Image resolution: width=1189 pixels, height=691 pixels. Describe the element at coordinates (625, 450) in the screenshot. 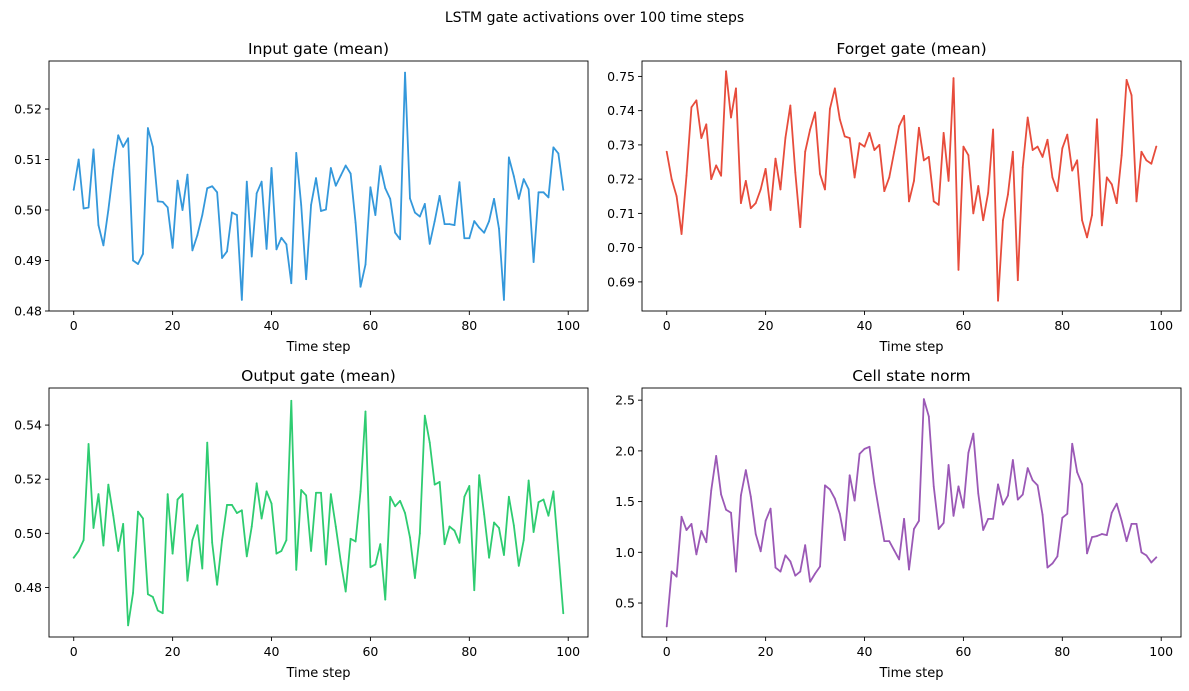

I see `y-tick-label: 2.0` at that location.